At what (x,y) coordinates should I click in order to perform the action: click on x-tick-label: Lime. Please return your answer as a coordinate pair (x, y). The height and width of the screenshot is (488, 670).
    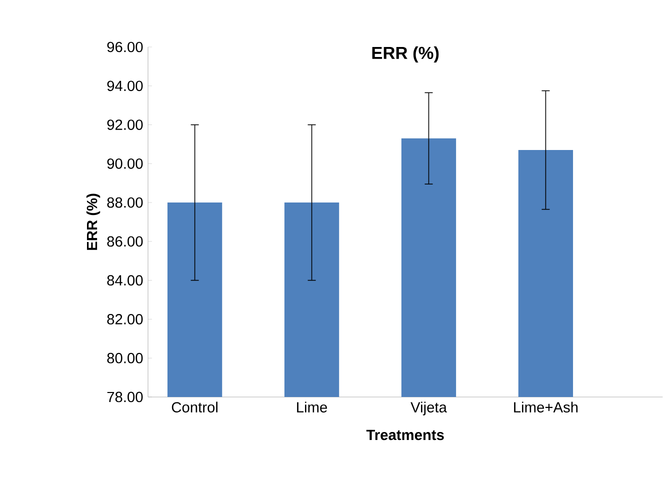
    Looking at the image, I should click on (312, 407).